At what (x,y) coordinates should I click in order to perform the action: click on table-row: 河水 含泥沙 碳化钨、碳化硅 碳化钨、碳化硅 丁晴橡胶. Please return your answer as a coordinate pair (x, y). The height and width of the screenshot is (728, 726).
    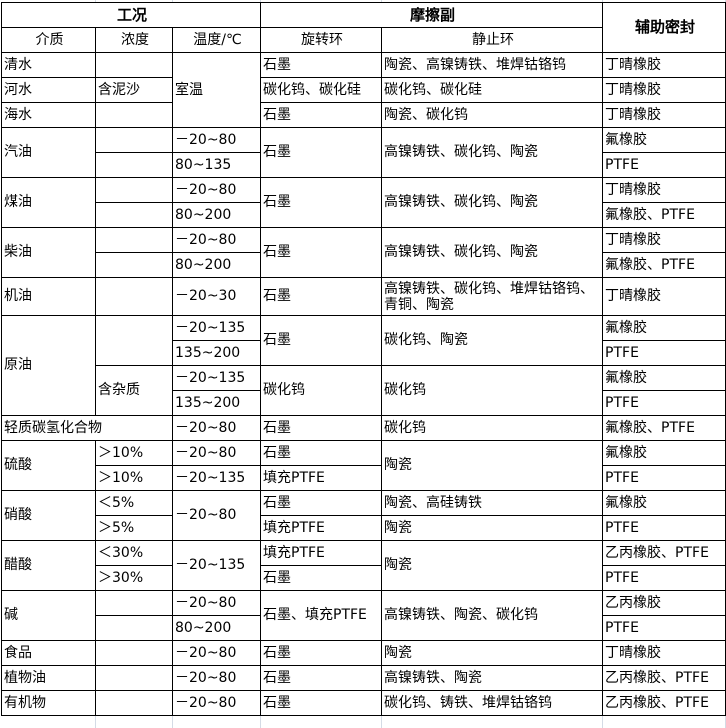
    Looking at the image, I should click on (363, 90).